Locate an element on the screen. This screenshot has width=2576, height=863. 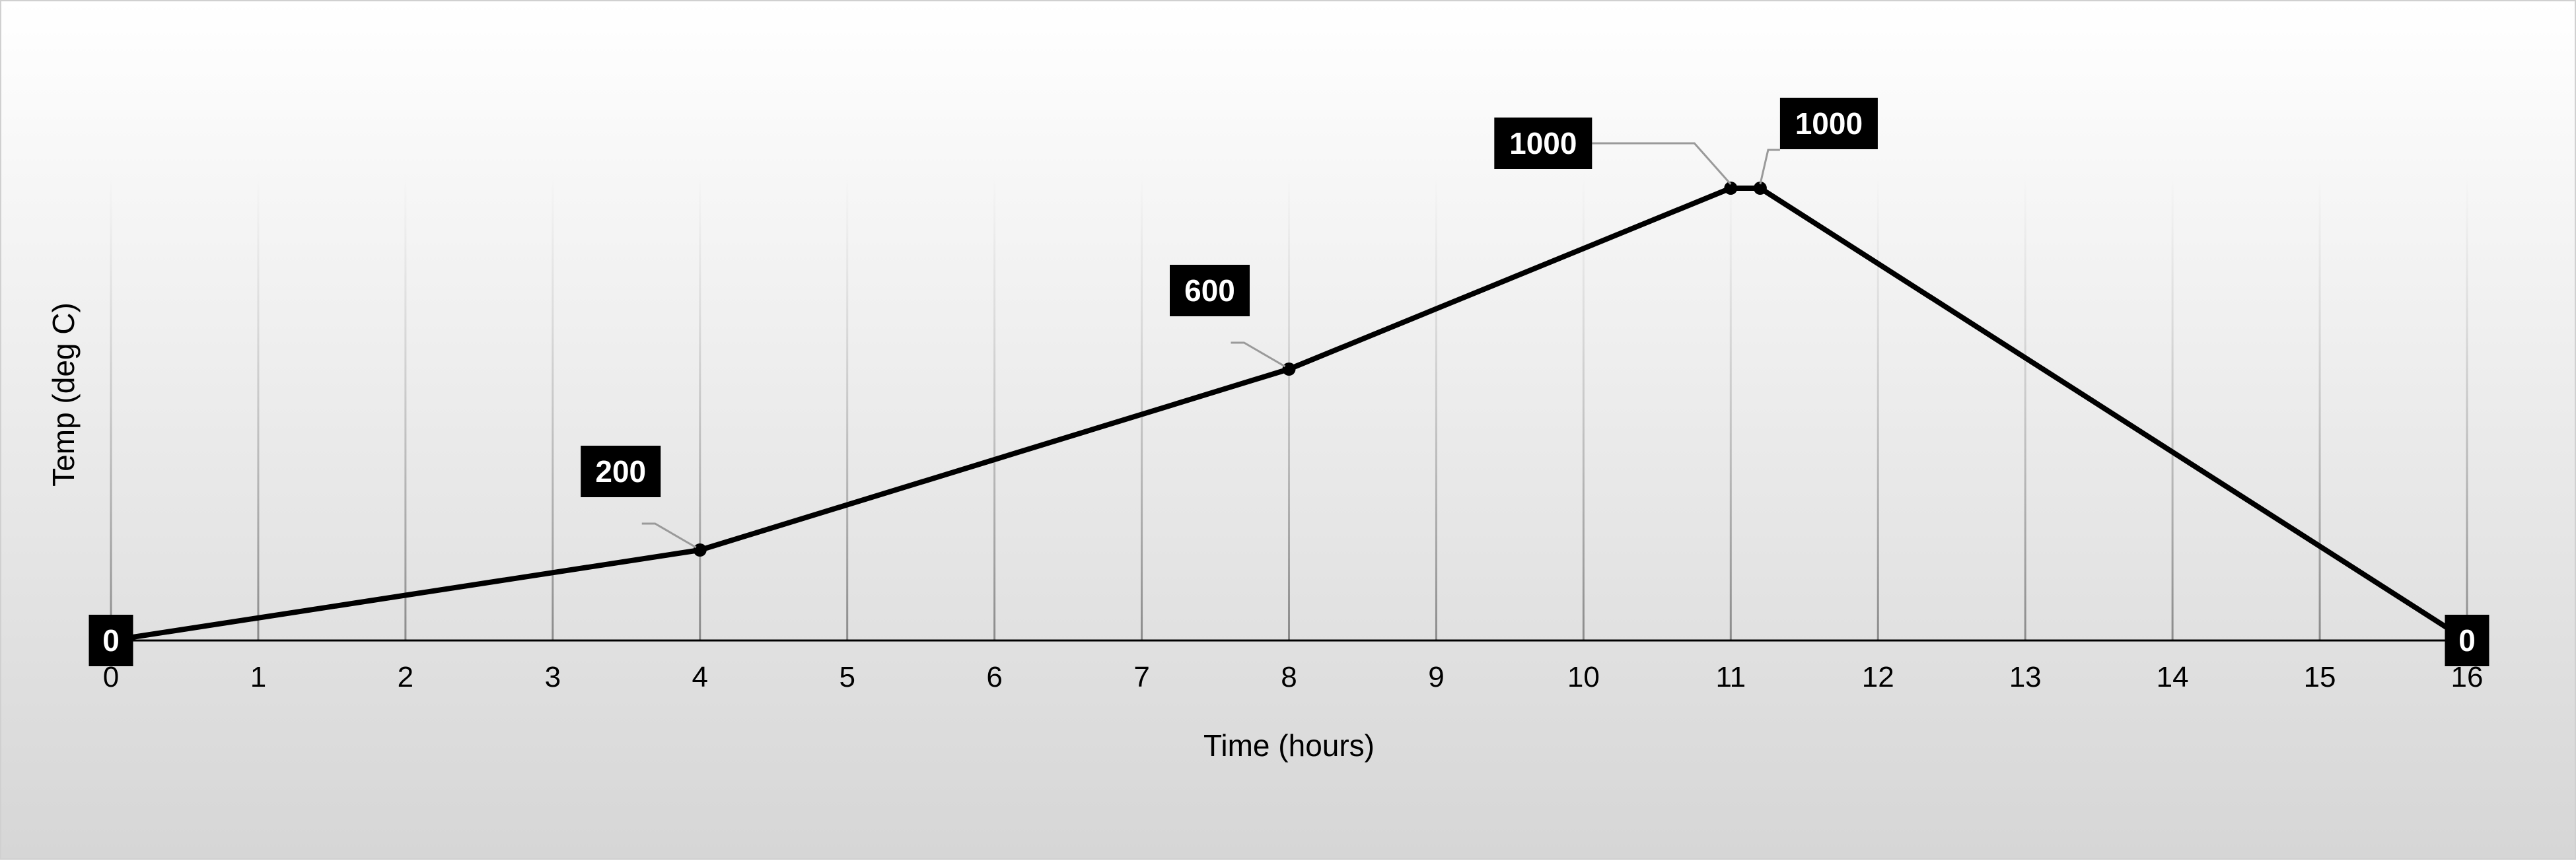
x-tick-label: 9 is located at coordinates (1436, 677).